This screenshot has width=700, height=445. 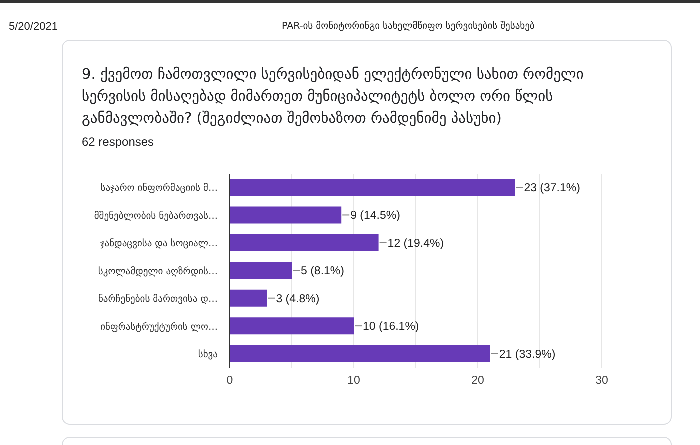 I want to click on data-label: 5 (8.1%), so click(x=323, y=272).